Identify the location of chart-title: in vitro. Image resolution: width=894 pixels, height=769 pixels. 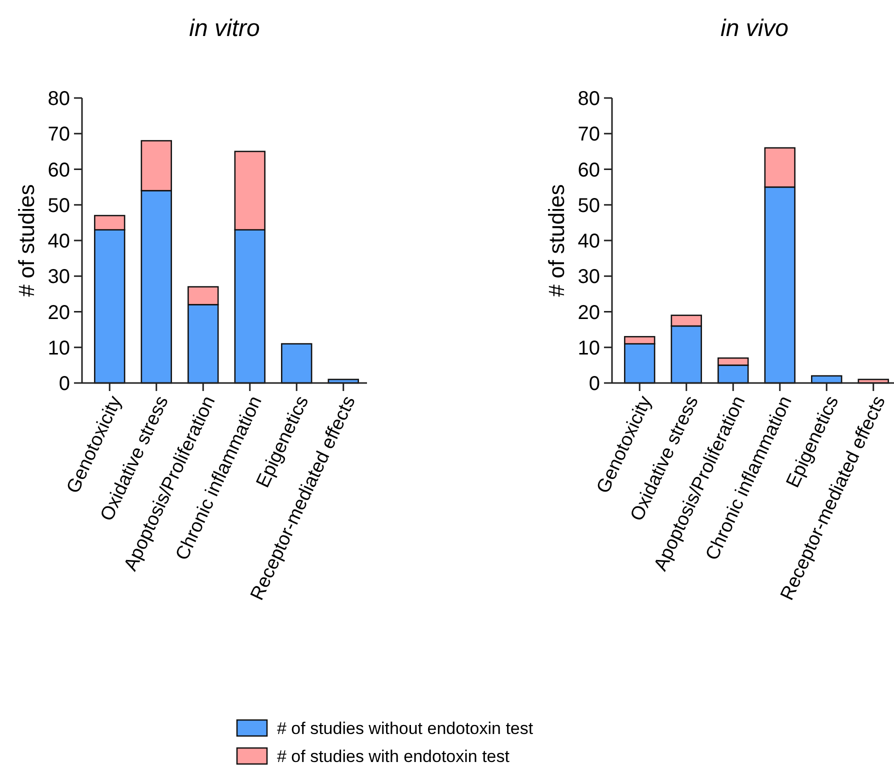
(224, 28).